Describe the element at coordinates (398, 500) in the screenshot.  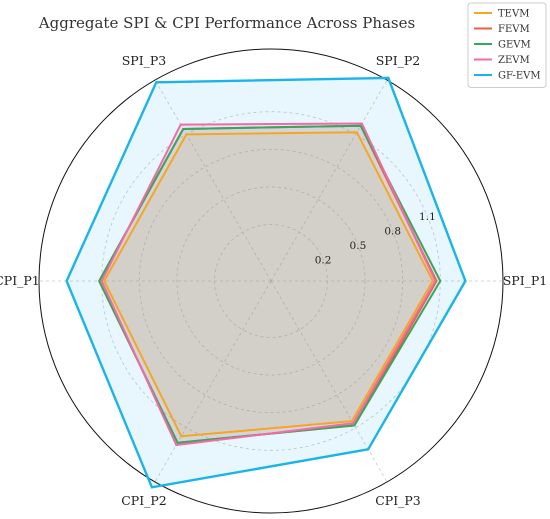
I see `axis-label-cpi_p3: CPI_P3` at that location.